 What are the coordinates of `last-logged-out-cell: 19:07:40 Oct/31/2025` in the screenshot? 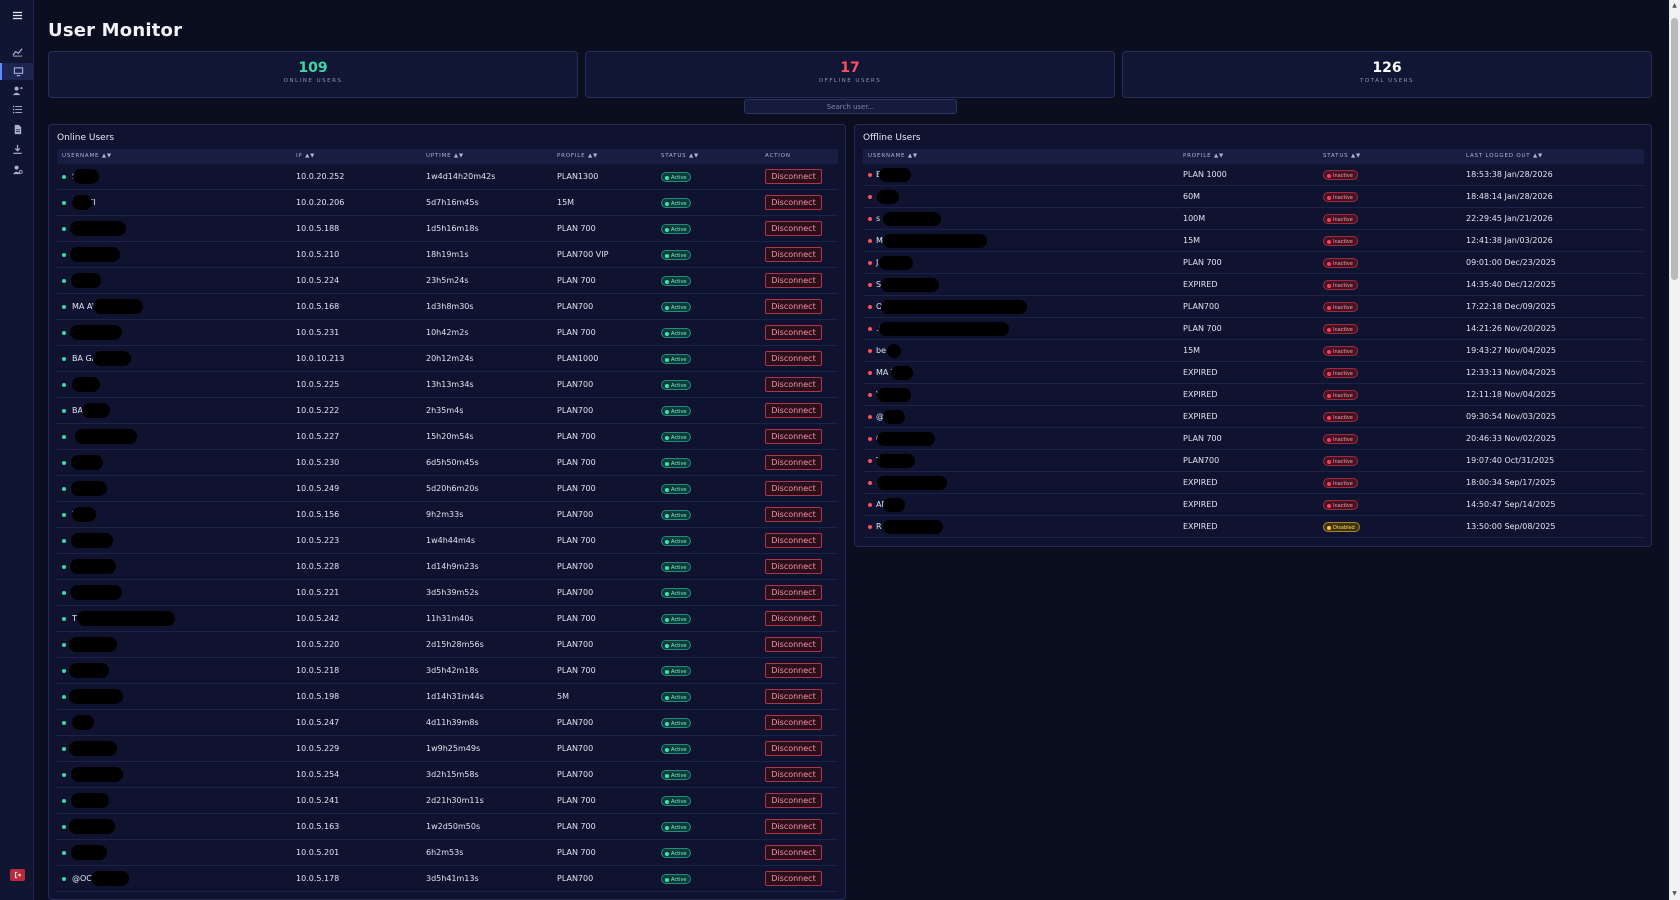 It's located at (1510, 460).